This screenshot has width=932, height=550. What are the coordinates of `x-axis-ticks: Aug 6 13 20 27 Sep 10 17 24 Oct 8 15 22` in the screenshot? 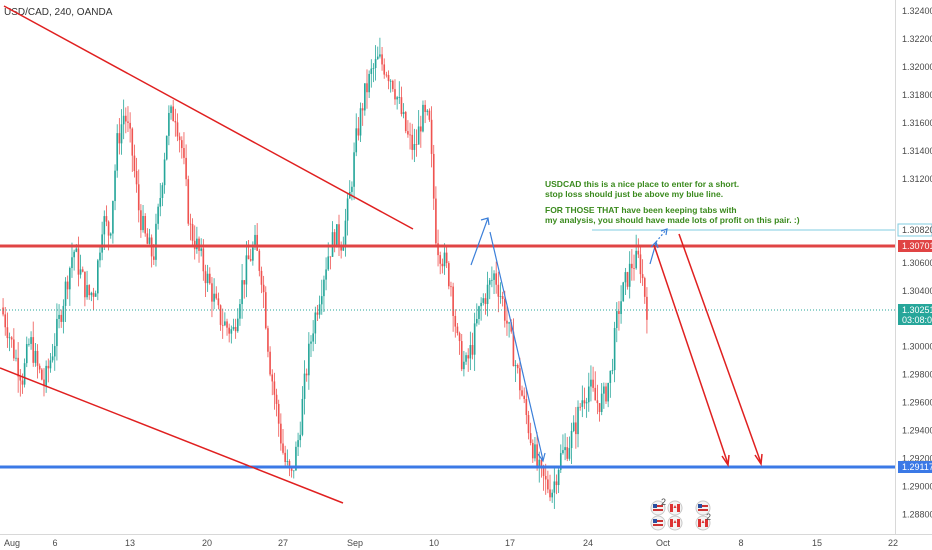 It's located at (451, 543).